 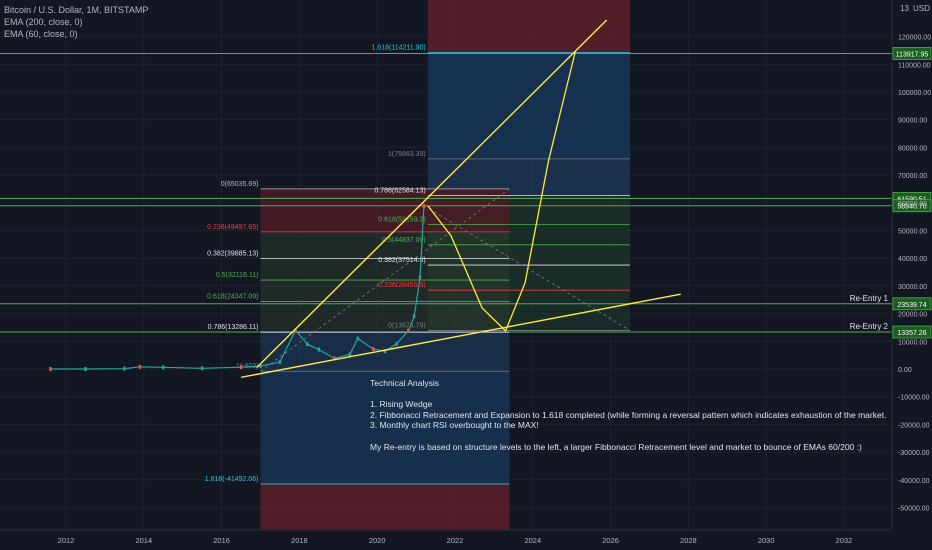 What do you see at coordinates (914, 453) in the screenshot?
I see `y-tick-label: -30000.00` at bounding box center [914, 453].